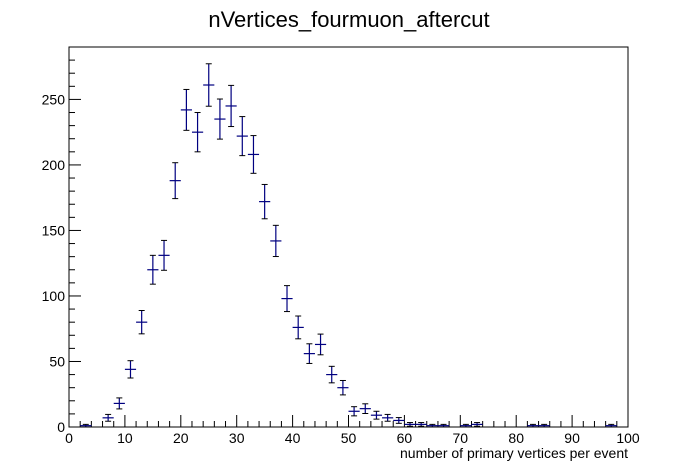 The image size is (698, 474). Describe the element at coordinates (405, 438) in the screenshot. I see `x-tick-label: 60` at that location.